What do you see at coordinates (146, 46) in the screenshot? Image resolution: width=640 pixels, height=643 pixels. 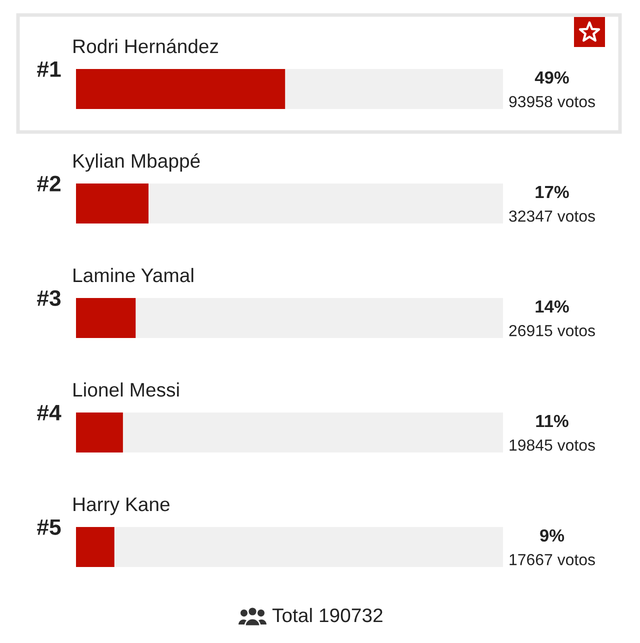 I see `y-tick-label: Rodri Hernández` at bounding box center [146, 46].